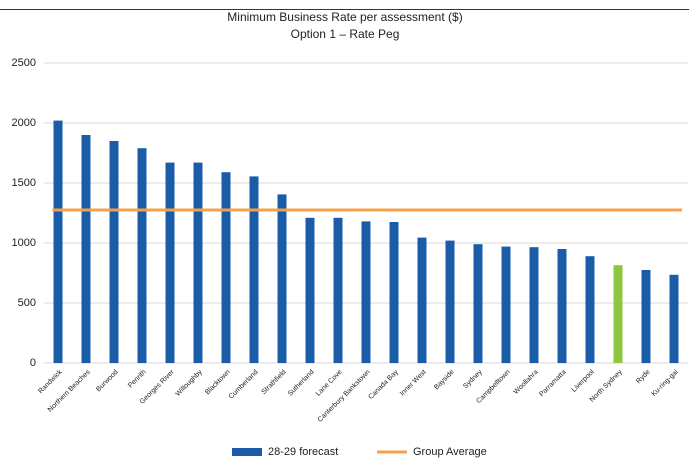 This screenshot has height=461, width=689. What do you see at coordinates (24, 123) in the screenshot?
I see `y-tick-label: 2000` at bounding box center [24, 123].